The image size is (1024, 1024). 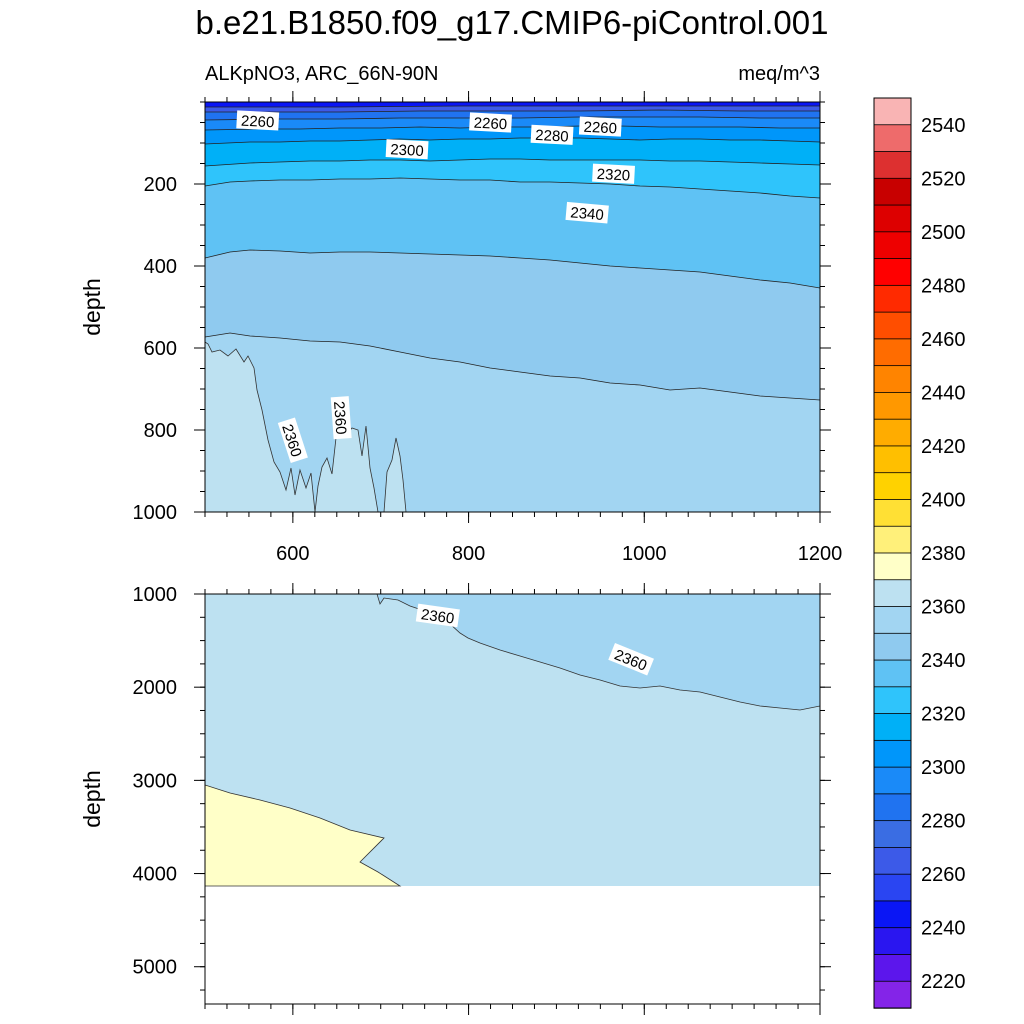 I want to click on upper-y-tick-label: 800, so click(x=160, y=431).